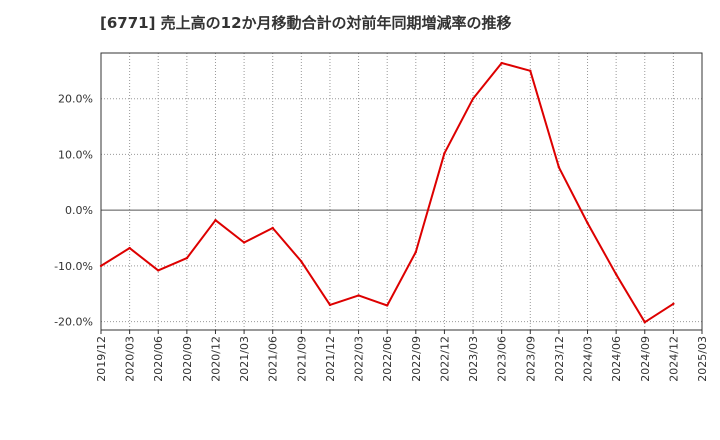 This screenshot has width=720, height=440. What do you see at coordinates (645, 359) in the screenshot?
I see `x-tick-label: 2024/09` at bounding box center [645, 359].